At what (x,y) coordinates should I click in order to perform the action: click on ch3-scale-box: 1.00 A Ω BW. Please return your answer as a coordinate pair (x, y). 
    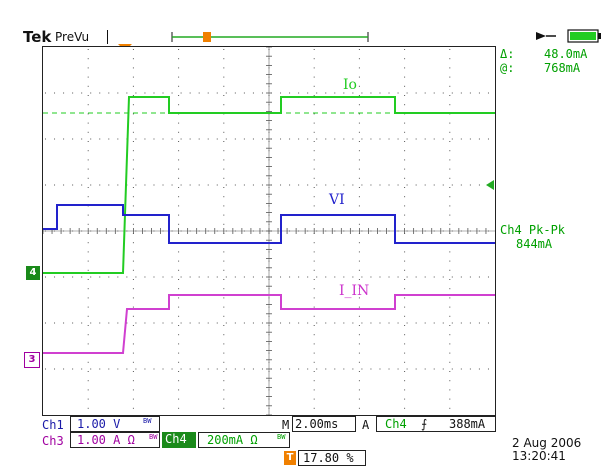
    Looking at the image, I should click on (115, 440).